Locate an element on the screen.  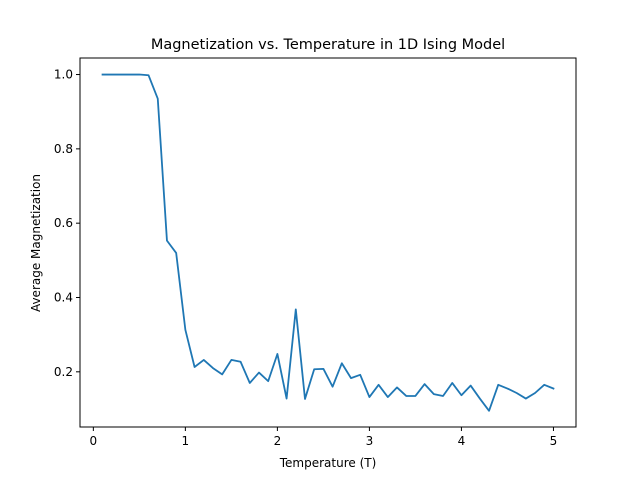
y-axis-label: Average Magnetization is located at coordinates (36, 243).